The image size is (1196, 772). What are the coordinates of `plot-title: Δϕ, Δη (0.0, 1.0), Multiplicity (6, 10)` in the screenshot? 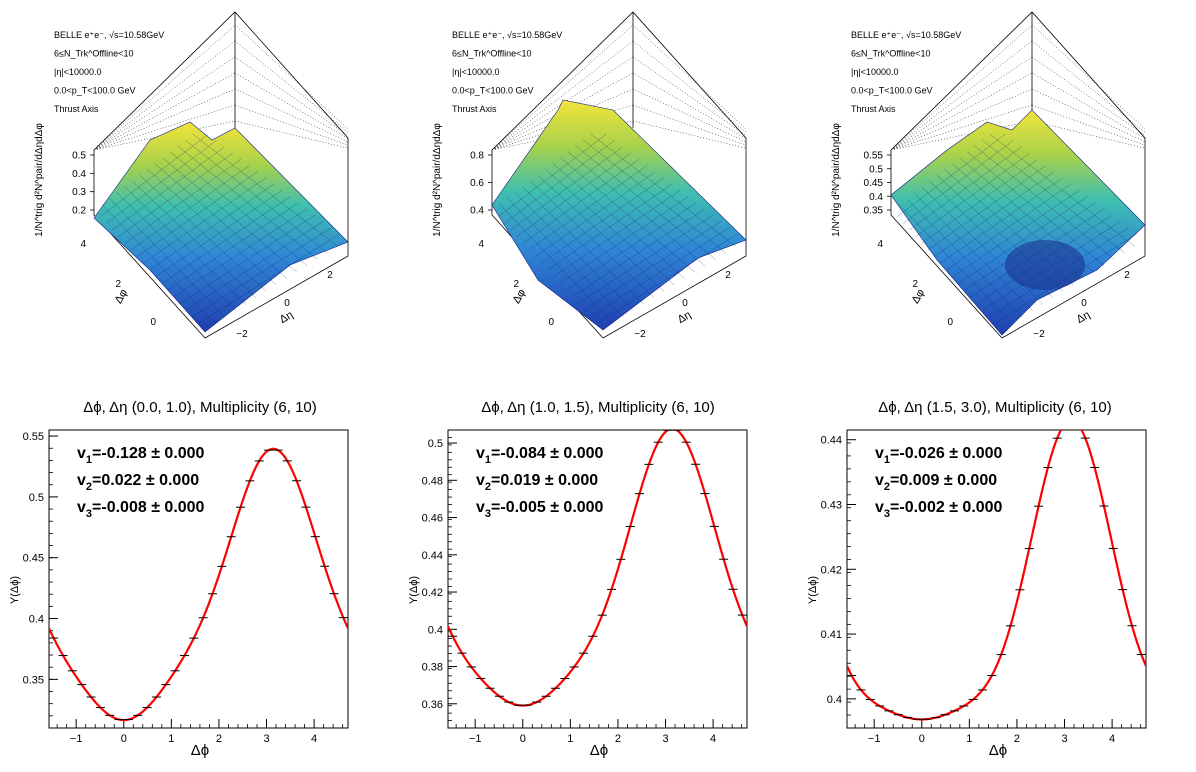 It's located at (200, 407).